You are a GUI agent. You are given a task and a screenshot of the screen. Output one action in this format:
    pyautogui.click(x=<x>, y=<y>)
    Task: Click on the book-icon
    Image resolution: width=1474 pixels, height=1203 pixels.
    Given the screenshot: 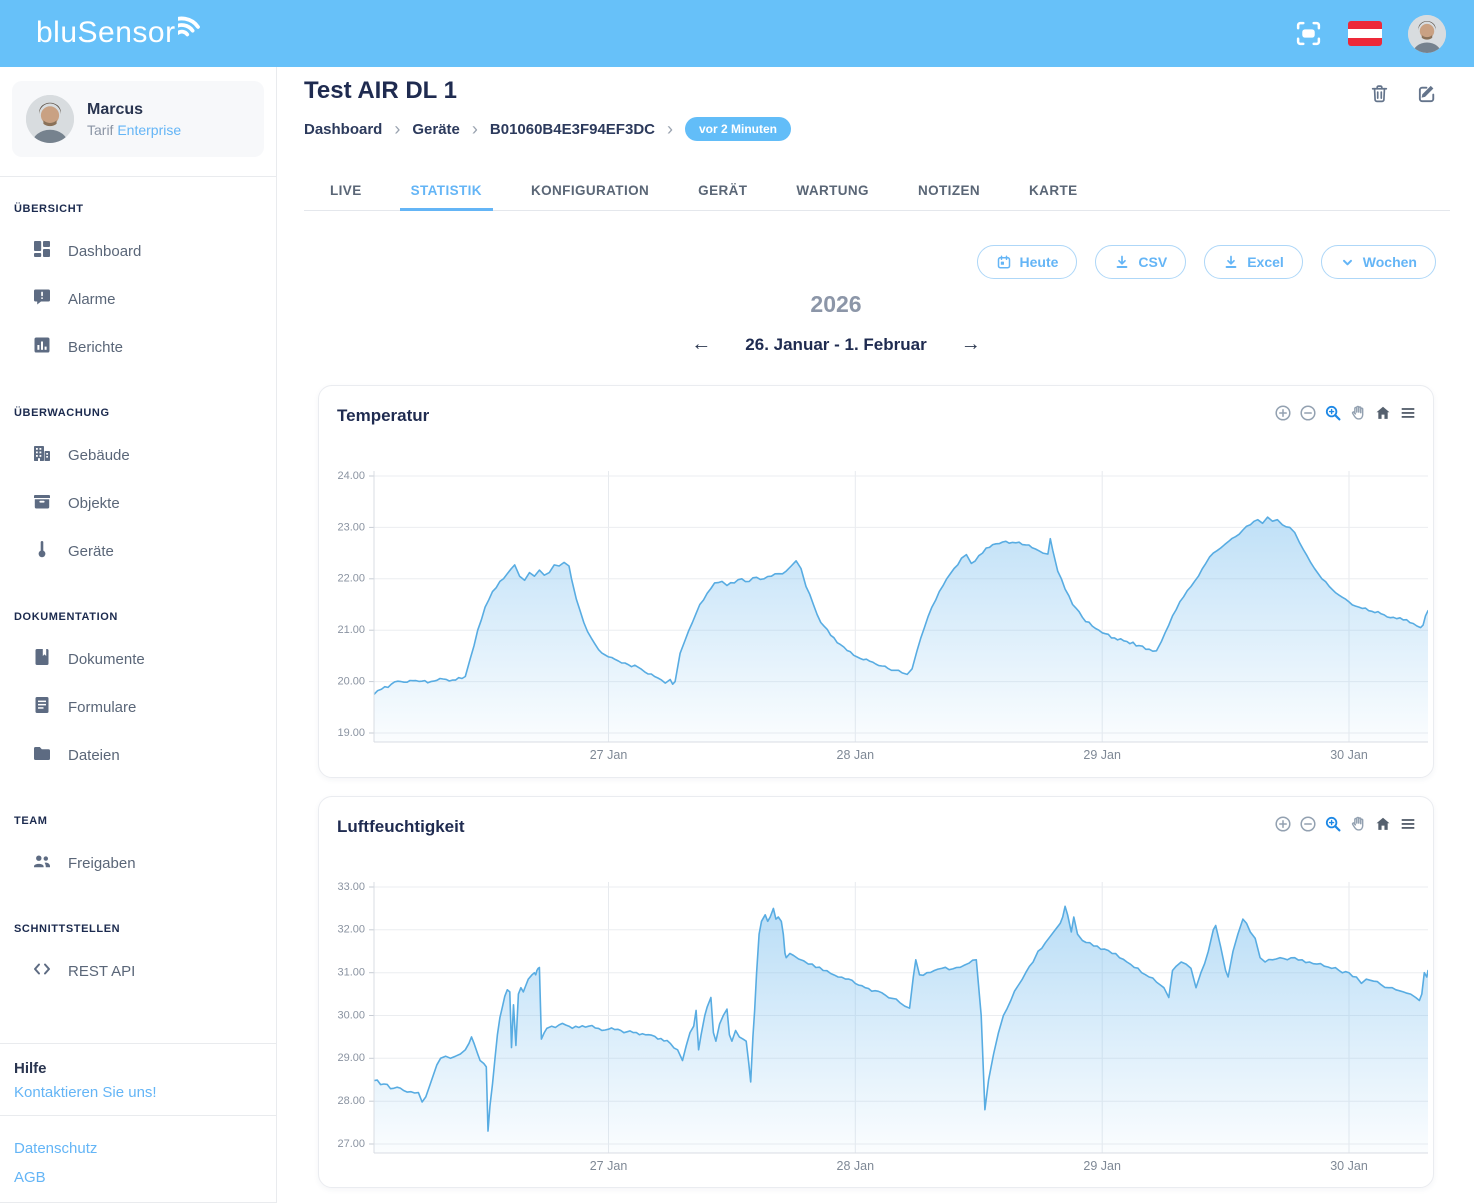 What is the action you would take?
    pyautogui.click(x=42, y=659)
    